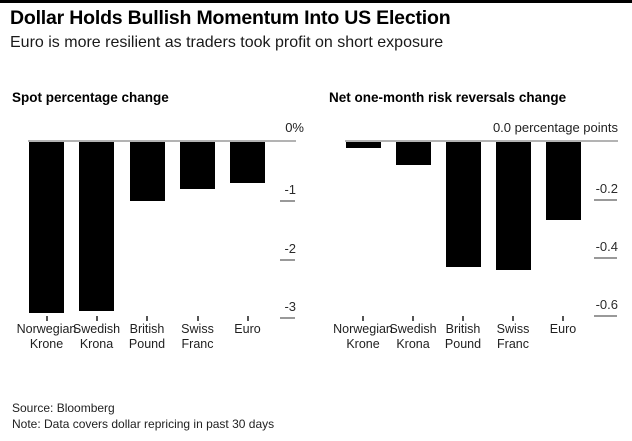  Describe the element at coordinates (481, 141) in the screenshot. I see `right-chart-zero-line` at that location.